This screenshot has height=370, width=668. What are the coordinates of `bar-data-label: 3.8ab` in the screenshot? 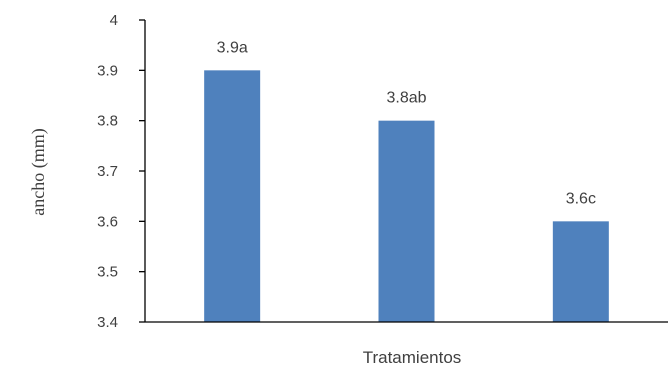 It's located at (406, 98).